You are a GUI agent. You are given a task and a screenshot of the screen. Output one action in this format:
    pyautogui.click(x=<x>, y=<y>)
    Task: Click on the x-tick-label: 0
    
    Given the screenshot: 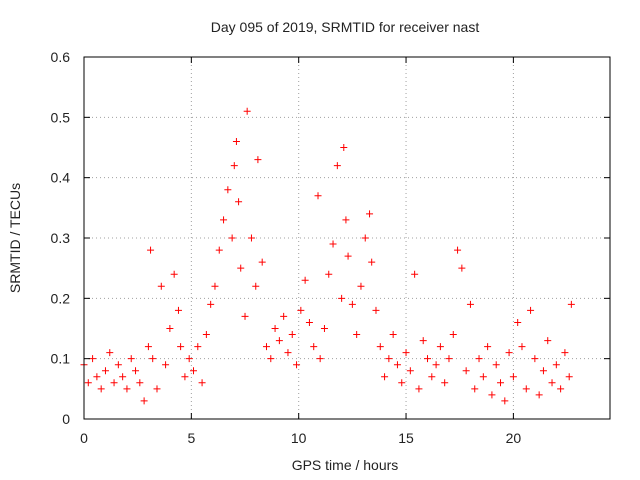 What is the action you would take?
    pyautogui.click(x=84, y=438)
    